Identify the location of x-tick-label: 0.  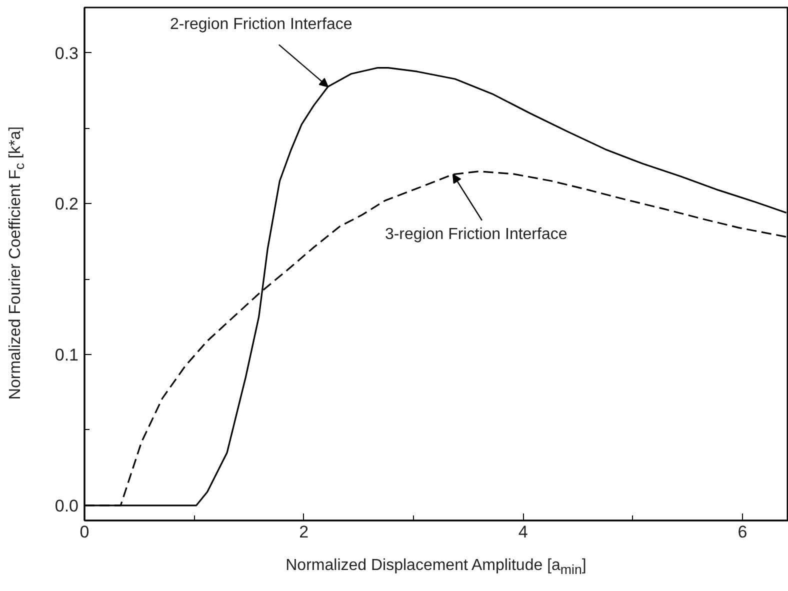
(85, 532).